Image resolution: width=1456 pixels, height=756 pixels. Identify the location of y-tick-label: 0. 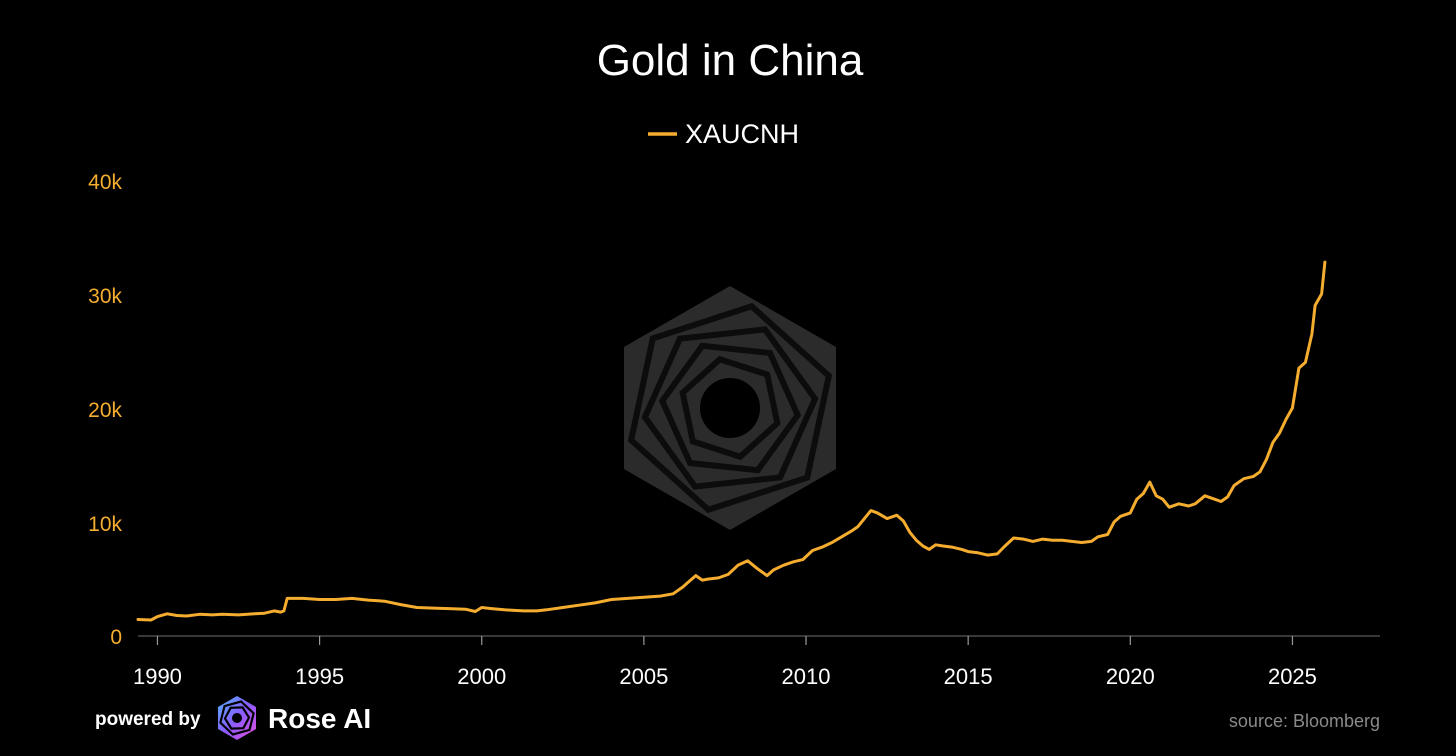
(116, 637).